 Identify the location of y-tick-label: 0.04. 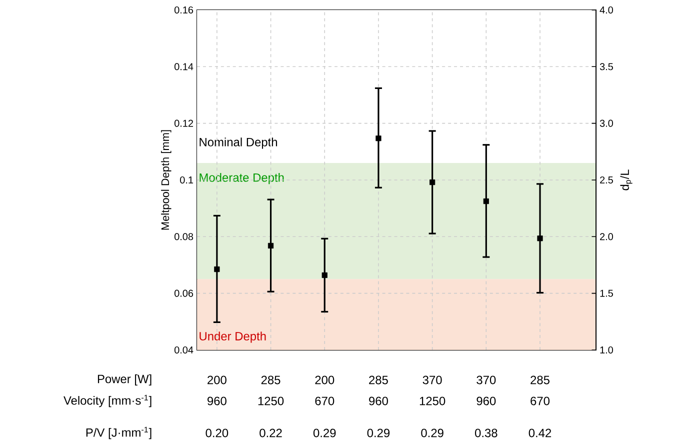
(184, 350).